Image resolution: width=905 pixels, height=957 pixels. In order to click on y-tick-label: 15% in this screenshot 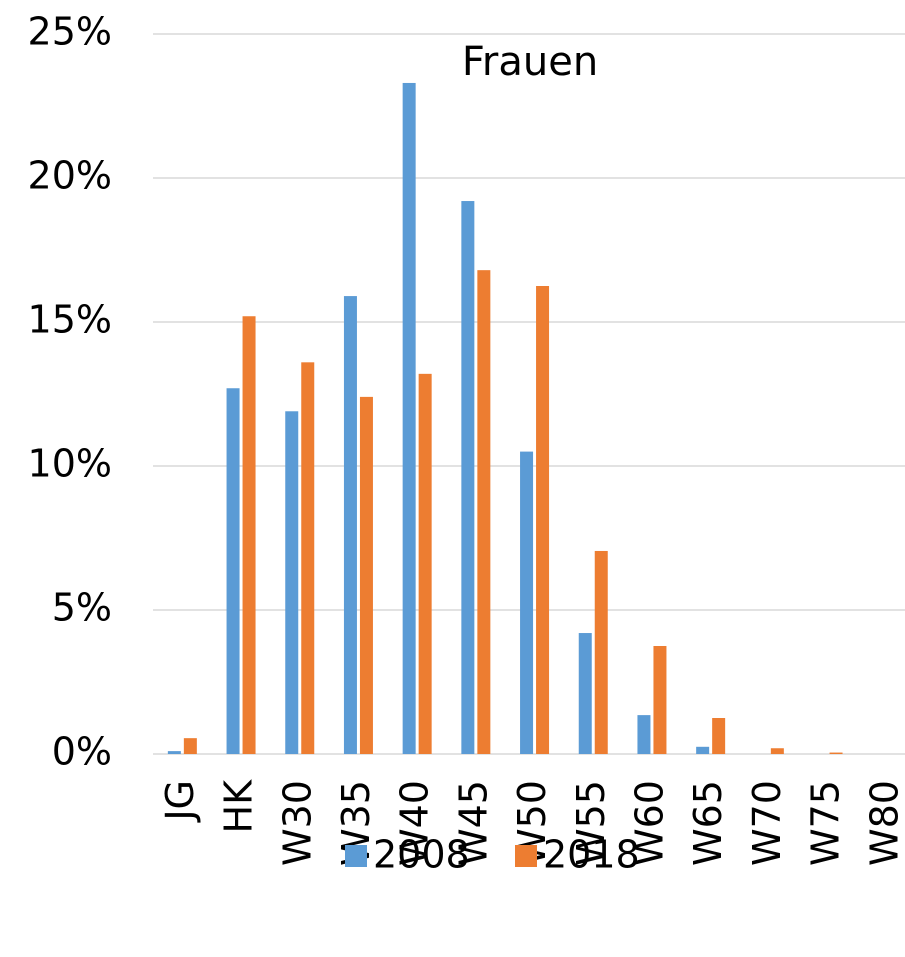, I will do `click(70, 320)`.